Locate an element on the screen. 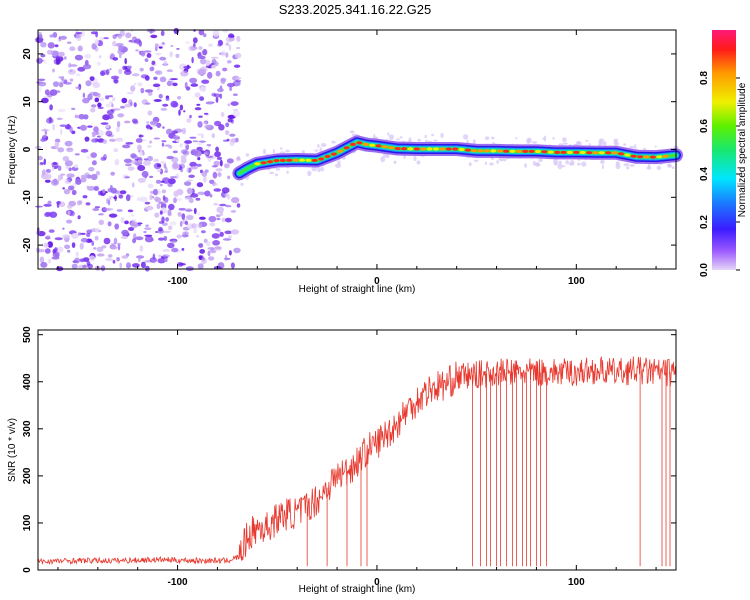 The image size is (750, 600). ridge-band is located at coordinates (457, 158).